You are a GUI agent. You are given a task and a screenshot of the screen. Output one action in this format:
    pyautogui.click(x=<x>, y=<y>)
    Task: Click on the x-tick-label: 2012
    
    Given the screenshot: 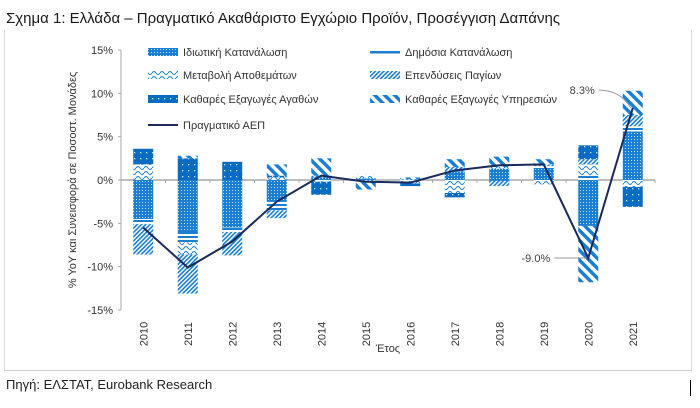 What is the action you would take?
    pyautogui.click(x=233, y=334)
    